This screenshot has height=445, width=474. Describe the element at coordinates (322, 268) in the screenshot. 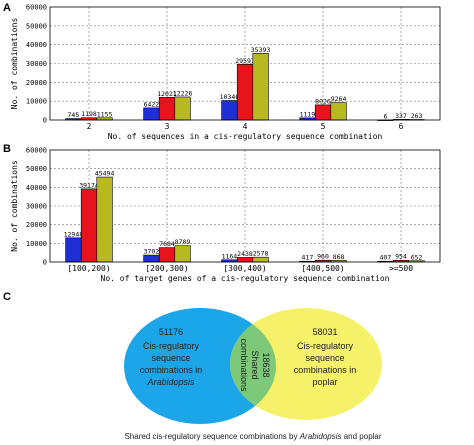

I see `chart-b-xtick-label: [400,500)` at that location.